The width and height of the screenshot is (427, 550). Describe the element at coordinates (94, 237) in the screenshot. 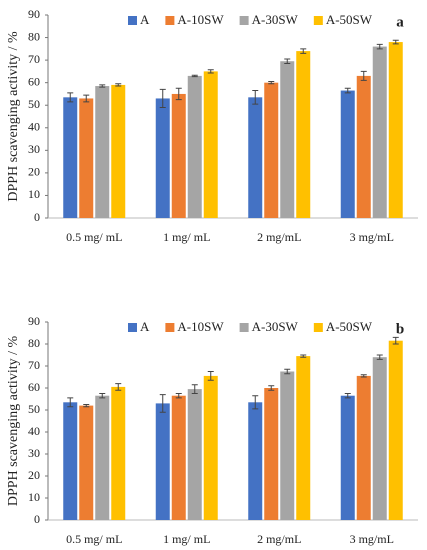

I see `x-tick-label: 0.5 mg/ mL` at that location.